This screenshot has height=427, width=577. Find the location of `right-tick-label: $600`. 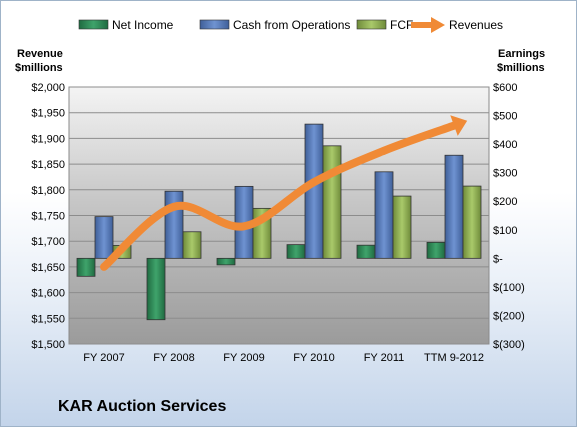

right-tick-label: $600 is located at coordinates (505, 88).